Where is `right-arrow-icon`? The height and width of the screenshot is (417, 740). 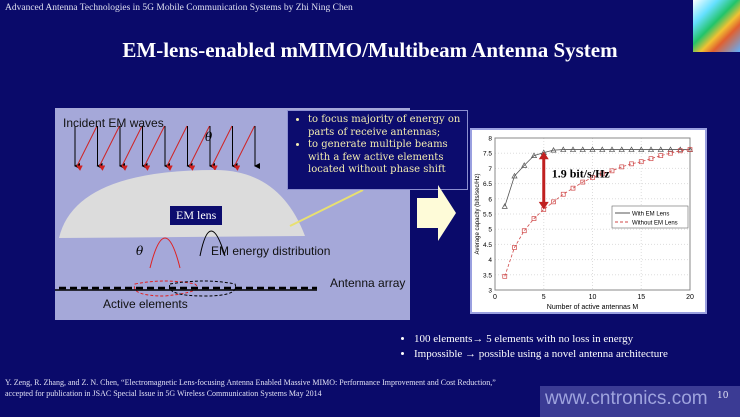 right-arrow-icon is located at coordinates (436, 213).